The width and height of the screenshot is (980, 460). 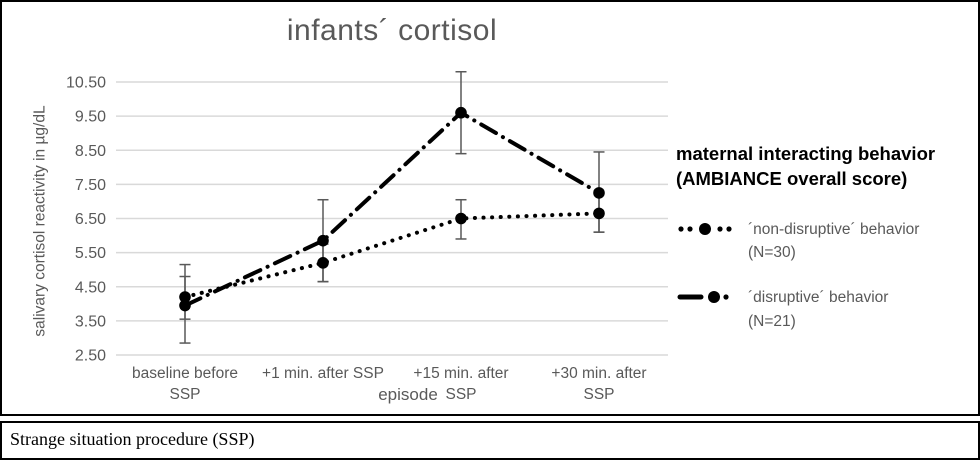 I want to click on svg-text: 5.50, so click(x=90, y=253).